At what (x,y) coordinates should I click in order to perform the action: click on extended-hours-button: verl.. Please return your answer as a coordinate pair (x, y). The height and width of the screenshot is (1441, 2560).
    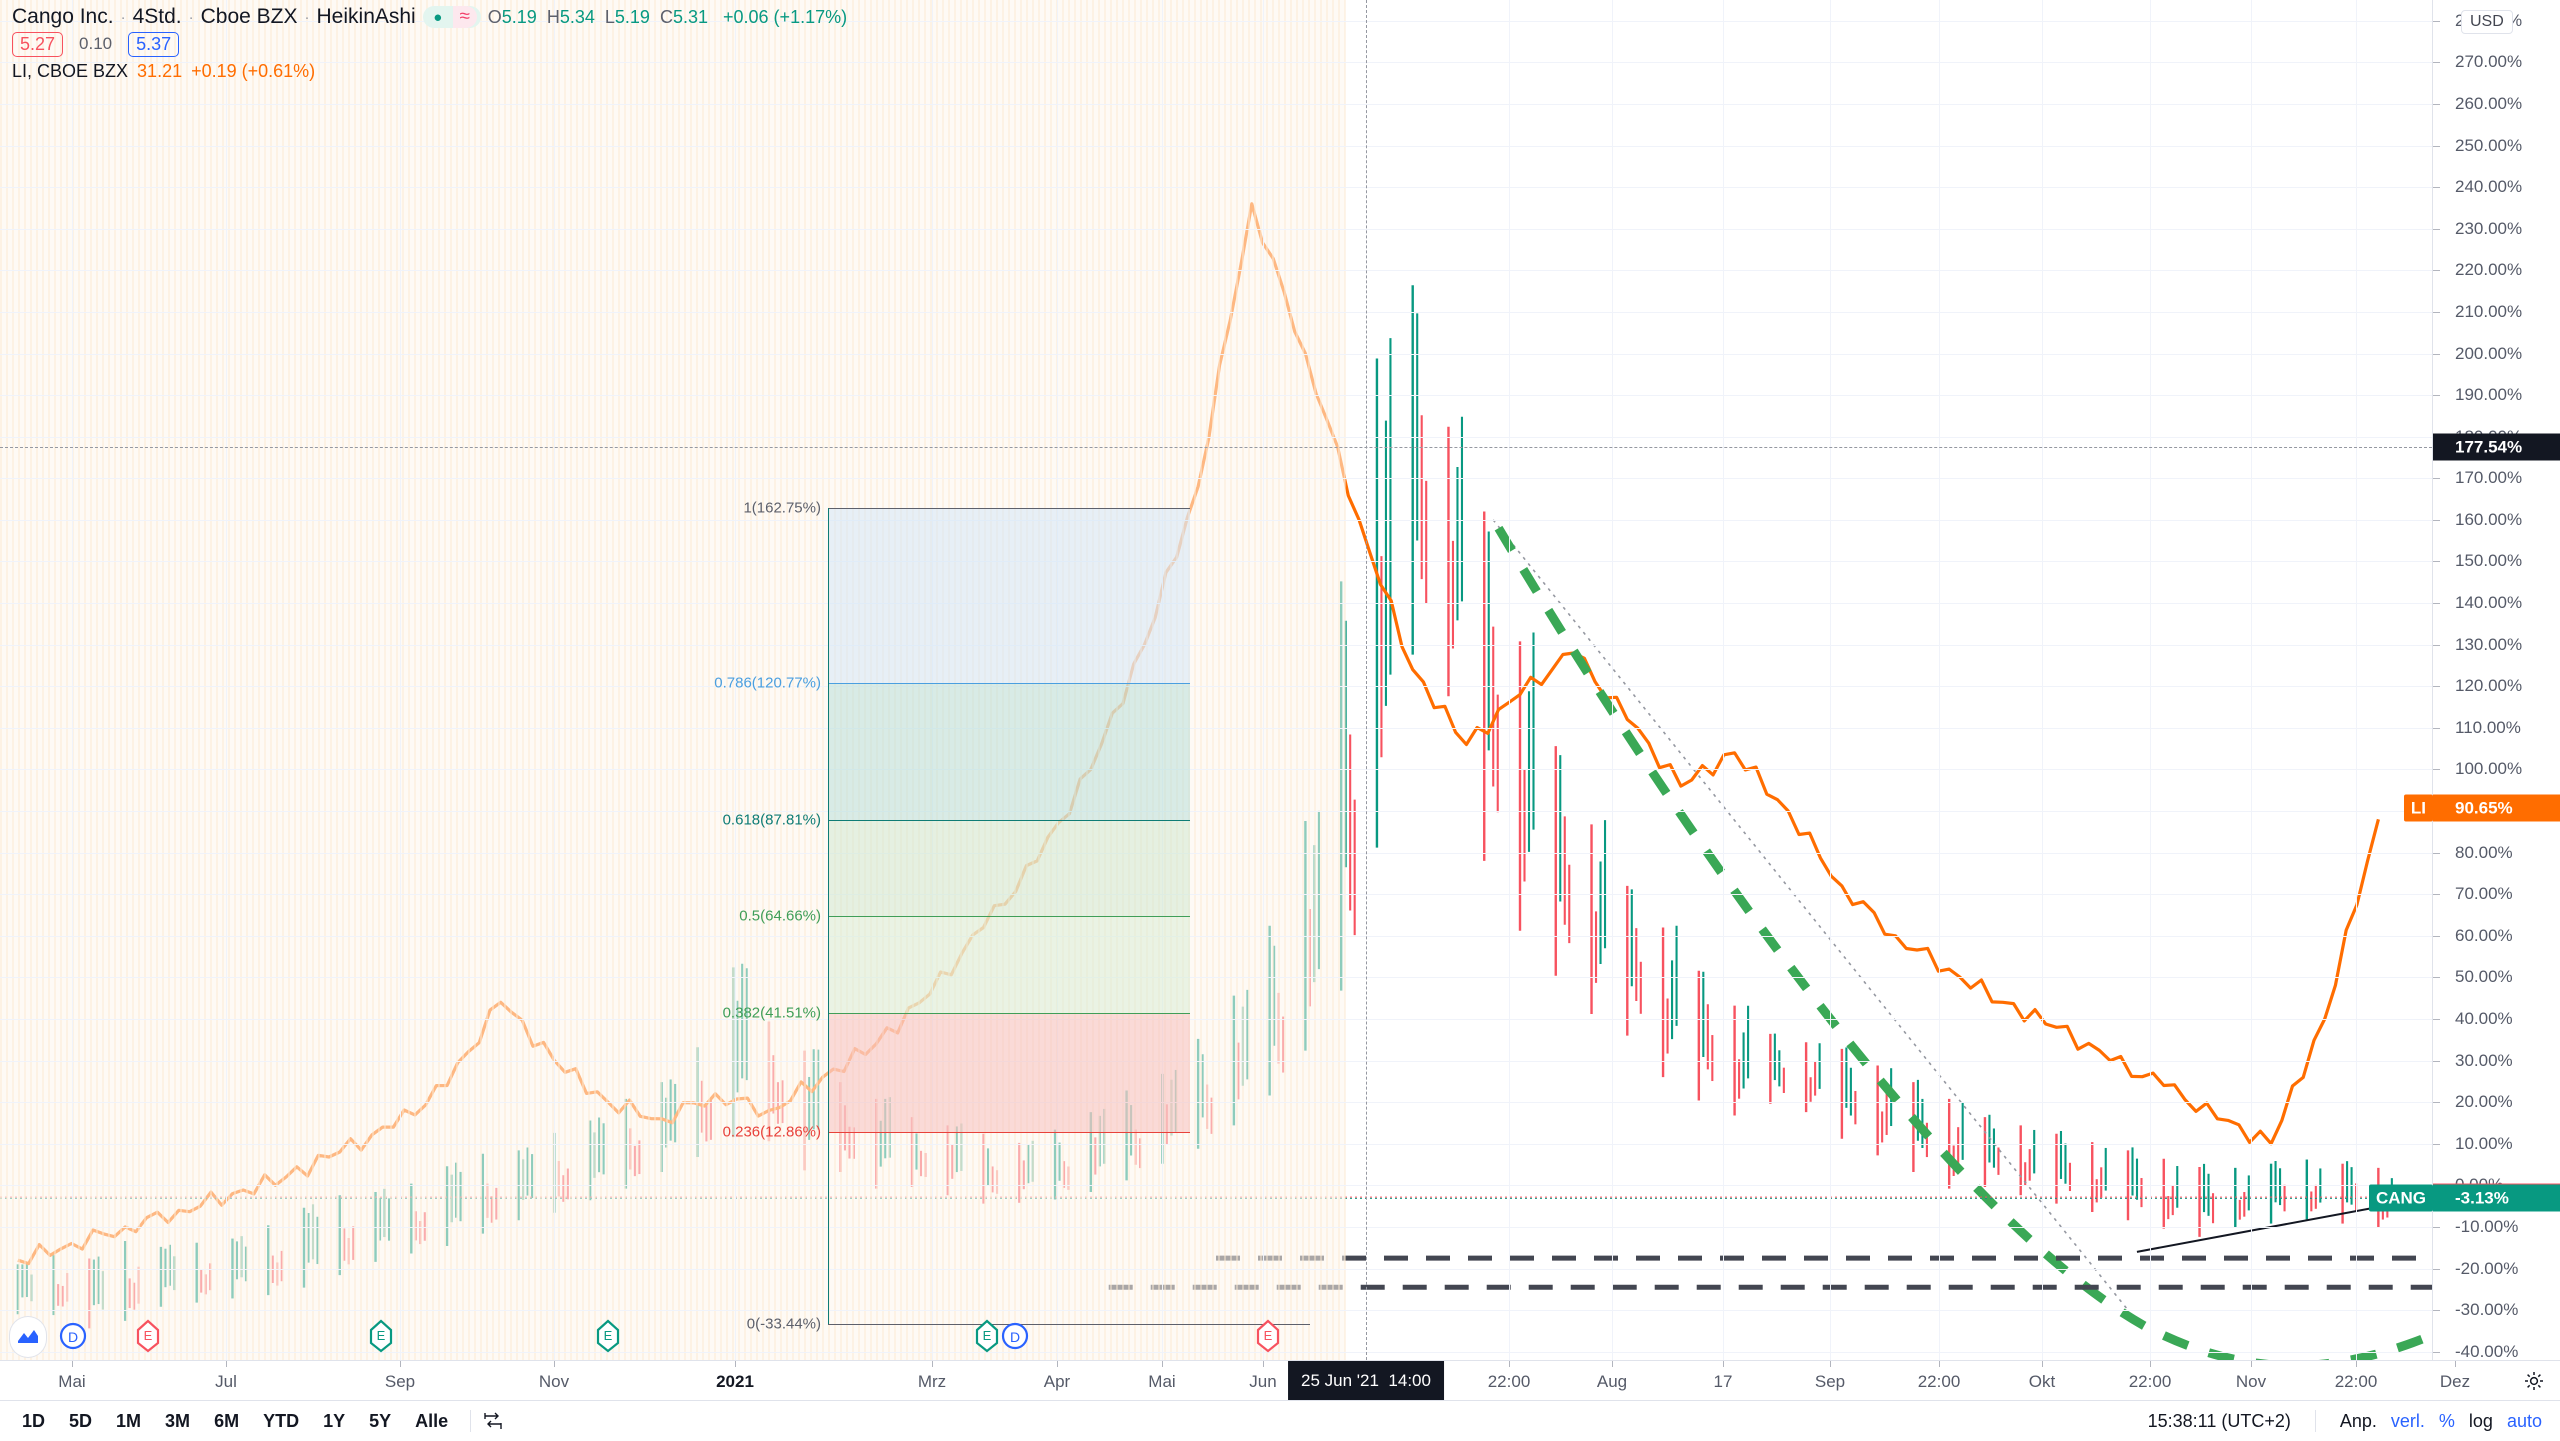
    Looking at the image, I should click on (2407, 1420).